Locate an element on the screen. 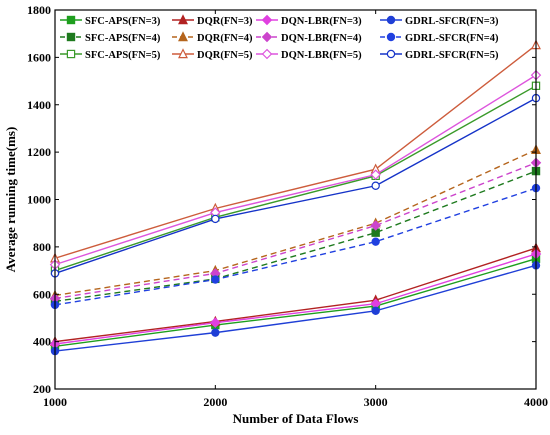  legend-label: DQR(FN=4) is located at coordinates (225, 38).